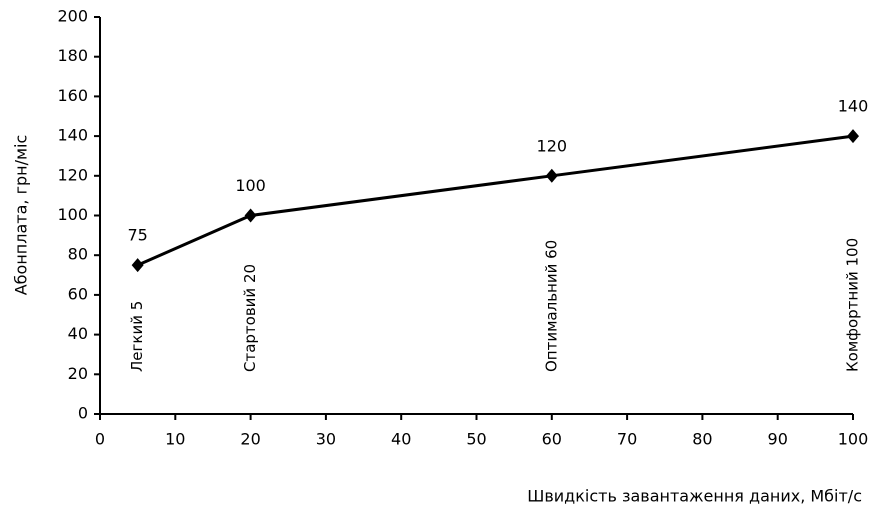 Image resolution: width=875 pixels, height=516 pixels. Describe the element at coordinates (694, 496) in the screenshot. I see `x-axis-label: Швидкість завантаження даних, Мбіт/с` at that location.